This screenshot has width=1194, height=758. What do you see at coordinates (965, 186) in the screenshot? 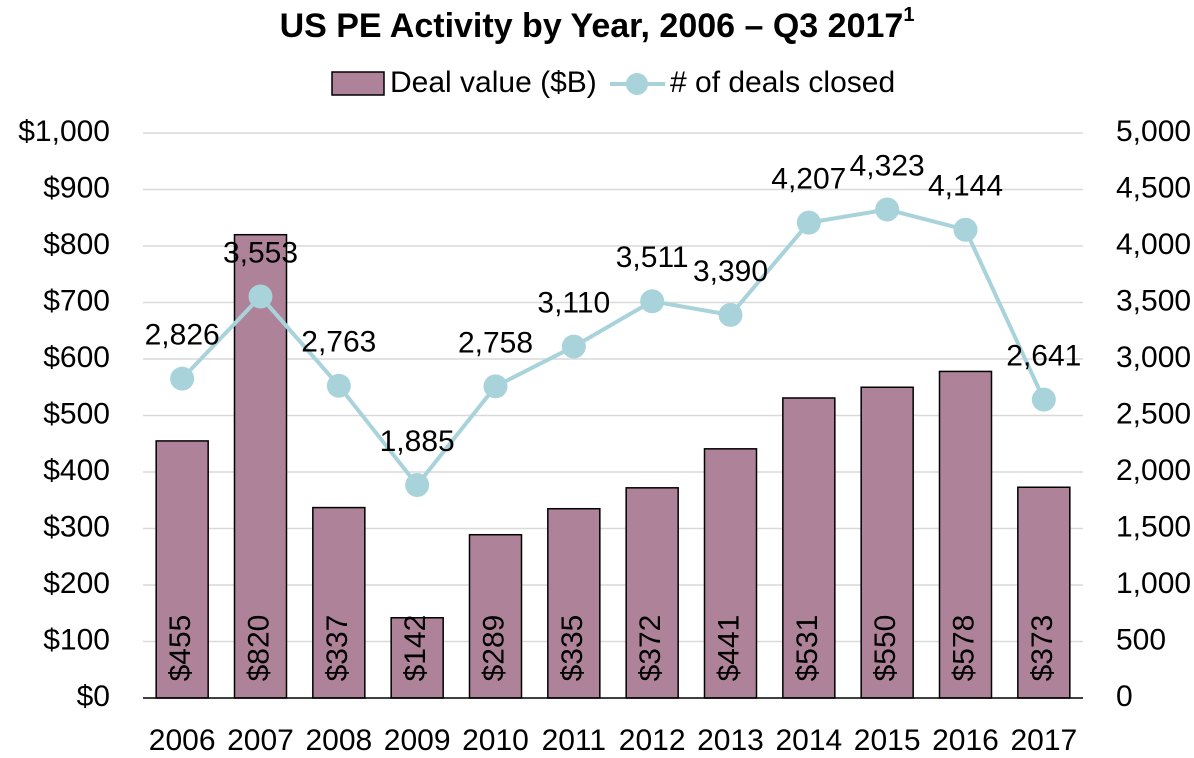
I see `line-value-label: 4,144` at bounding box center [965, 186].